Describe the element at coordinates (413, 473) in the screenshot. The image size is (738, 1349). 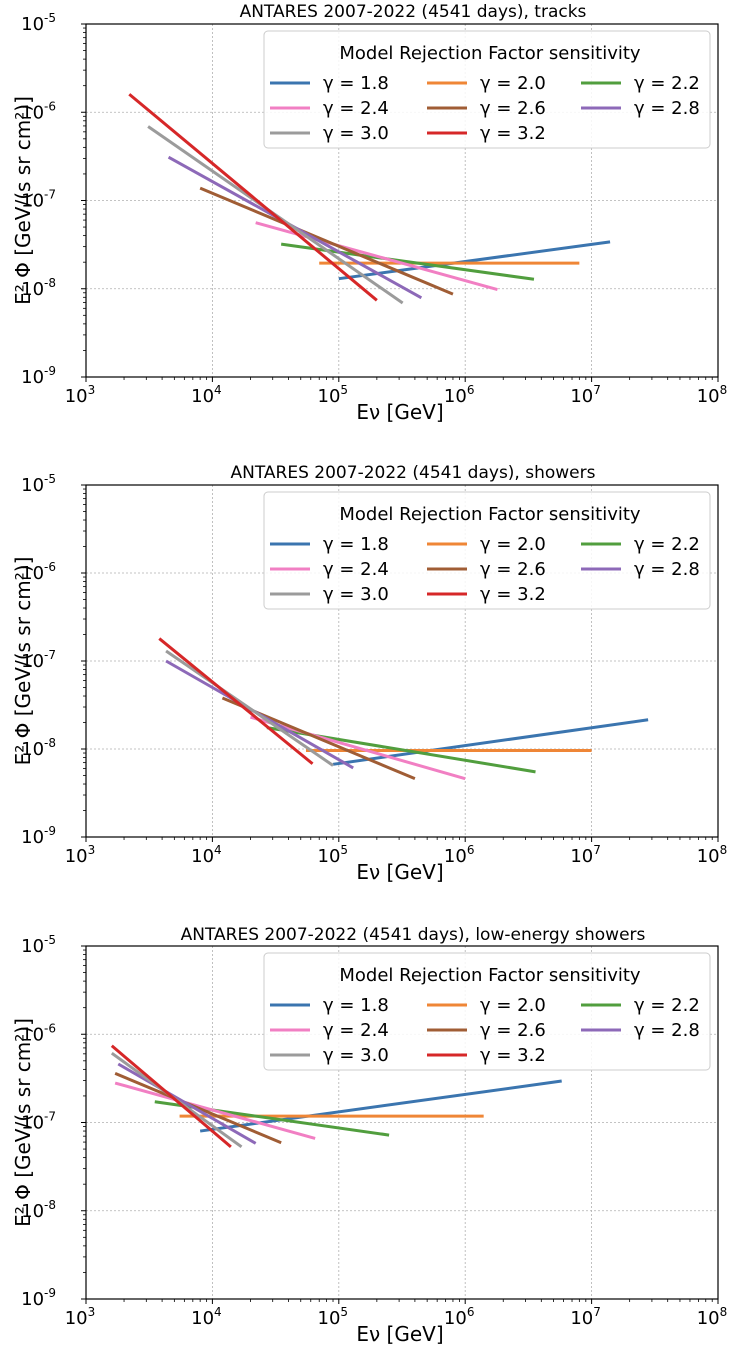
I see `chart-title: ANTARES 2007-2022 (4541 days), showers` at that location.